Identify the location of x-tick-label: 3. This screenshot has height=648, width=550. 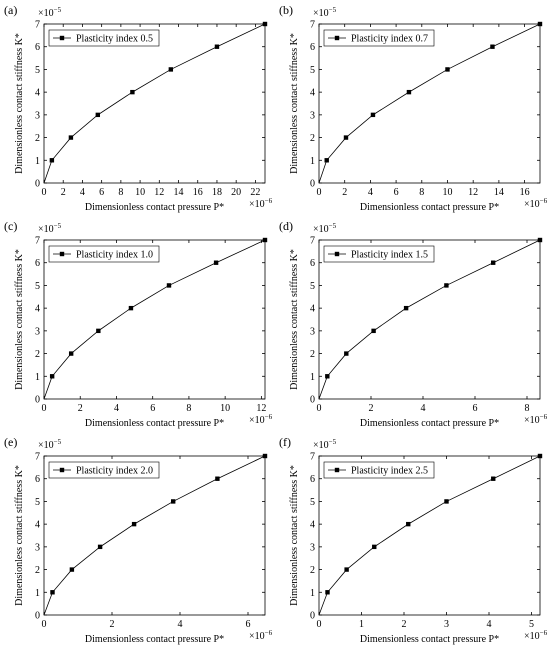
(446, 624).